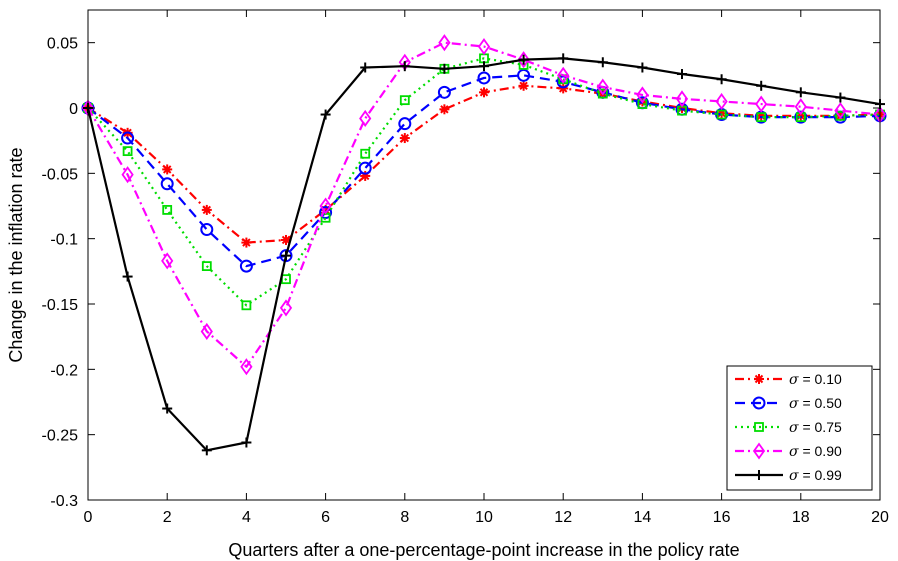 The width and height of the screenshot is (898, 561). What do you see at coordinates (167, 517) in the screenshot?
I see `x-tick-label: 2` at bounding box center [167, 517].